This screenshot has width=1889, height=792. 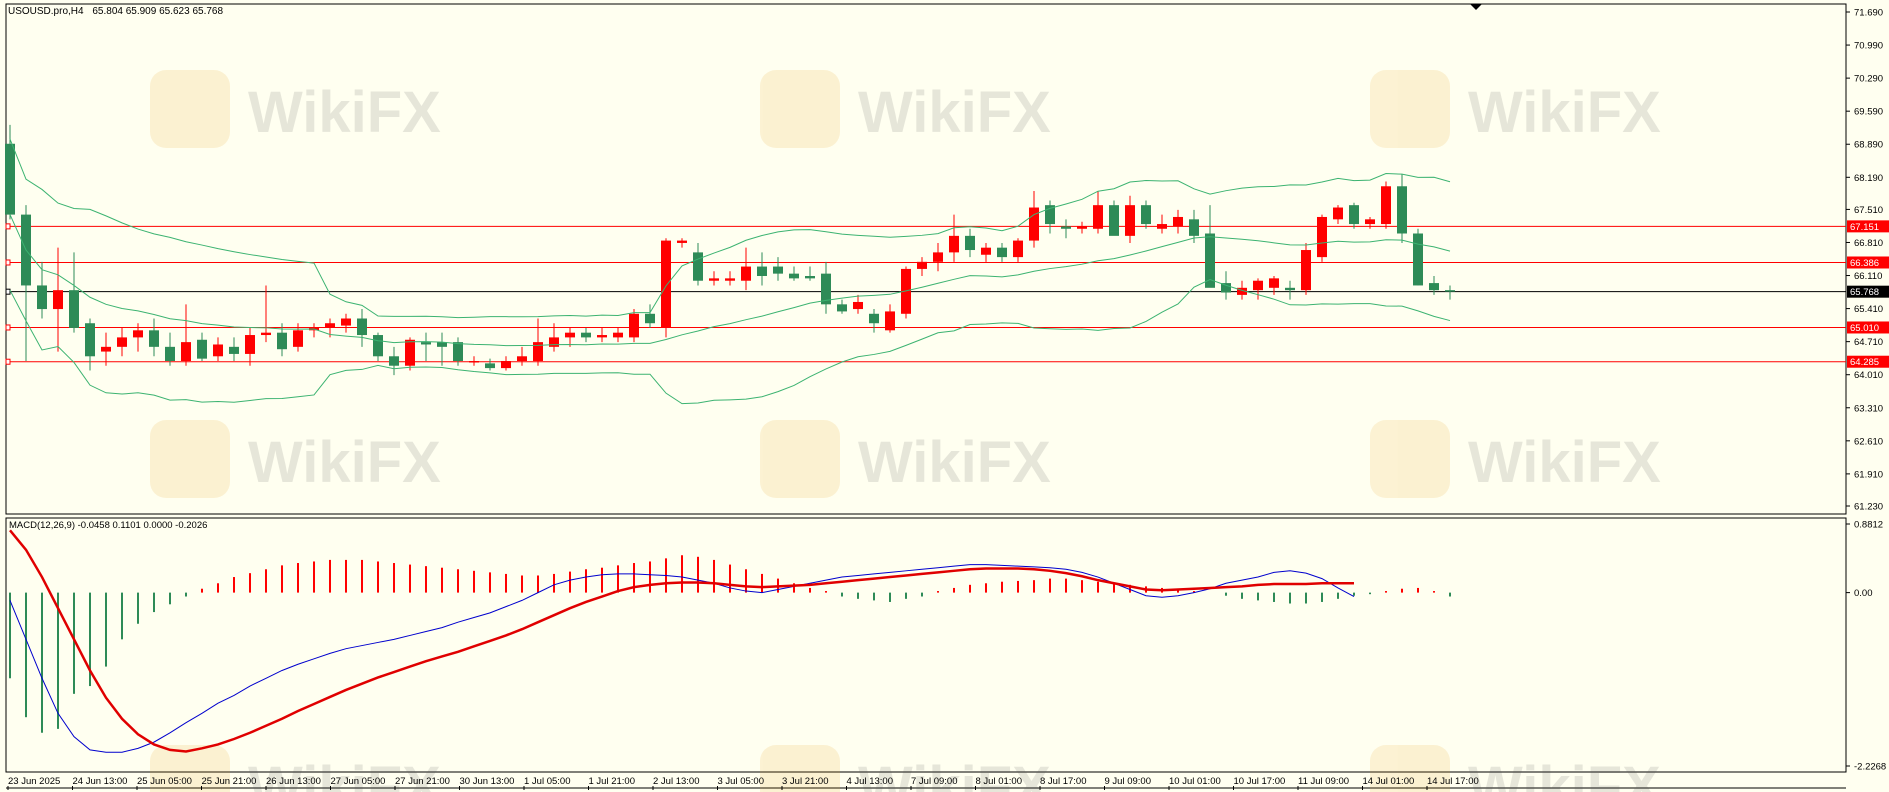 I want to click on price-tick-label: 66.110, so click(x=1868, y=276).